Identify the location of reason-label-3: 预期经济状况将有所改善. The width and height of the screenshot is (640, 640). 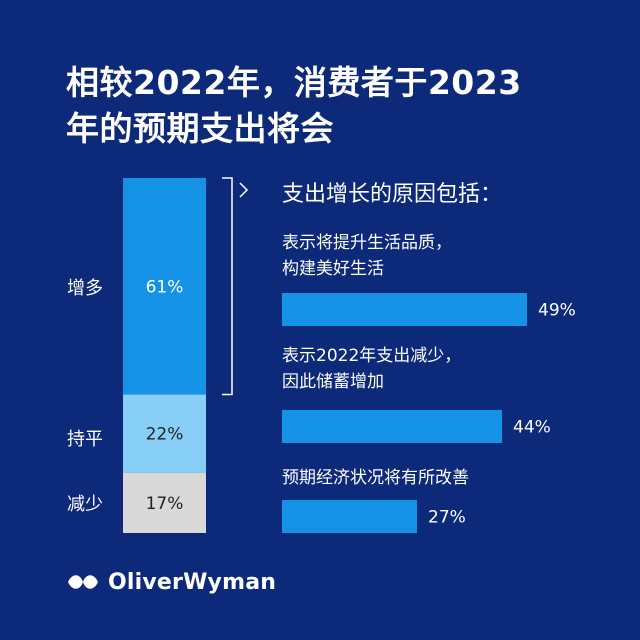
(375, 478).